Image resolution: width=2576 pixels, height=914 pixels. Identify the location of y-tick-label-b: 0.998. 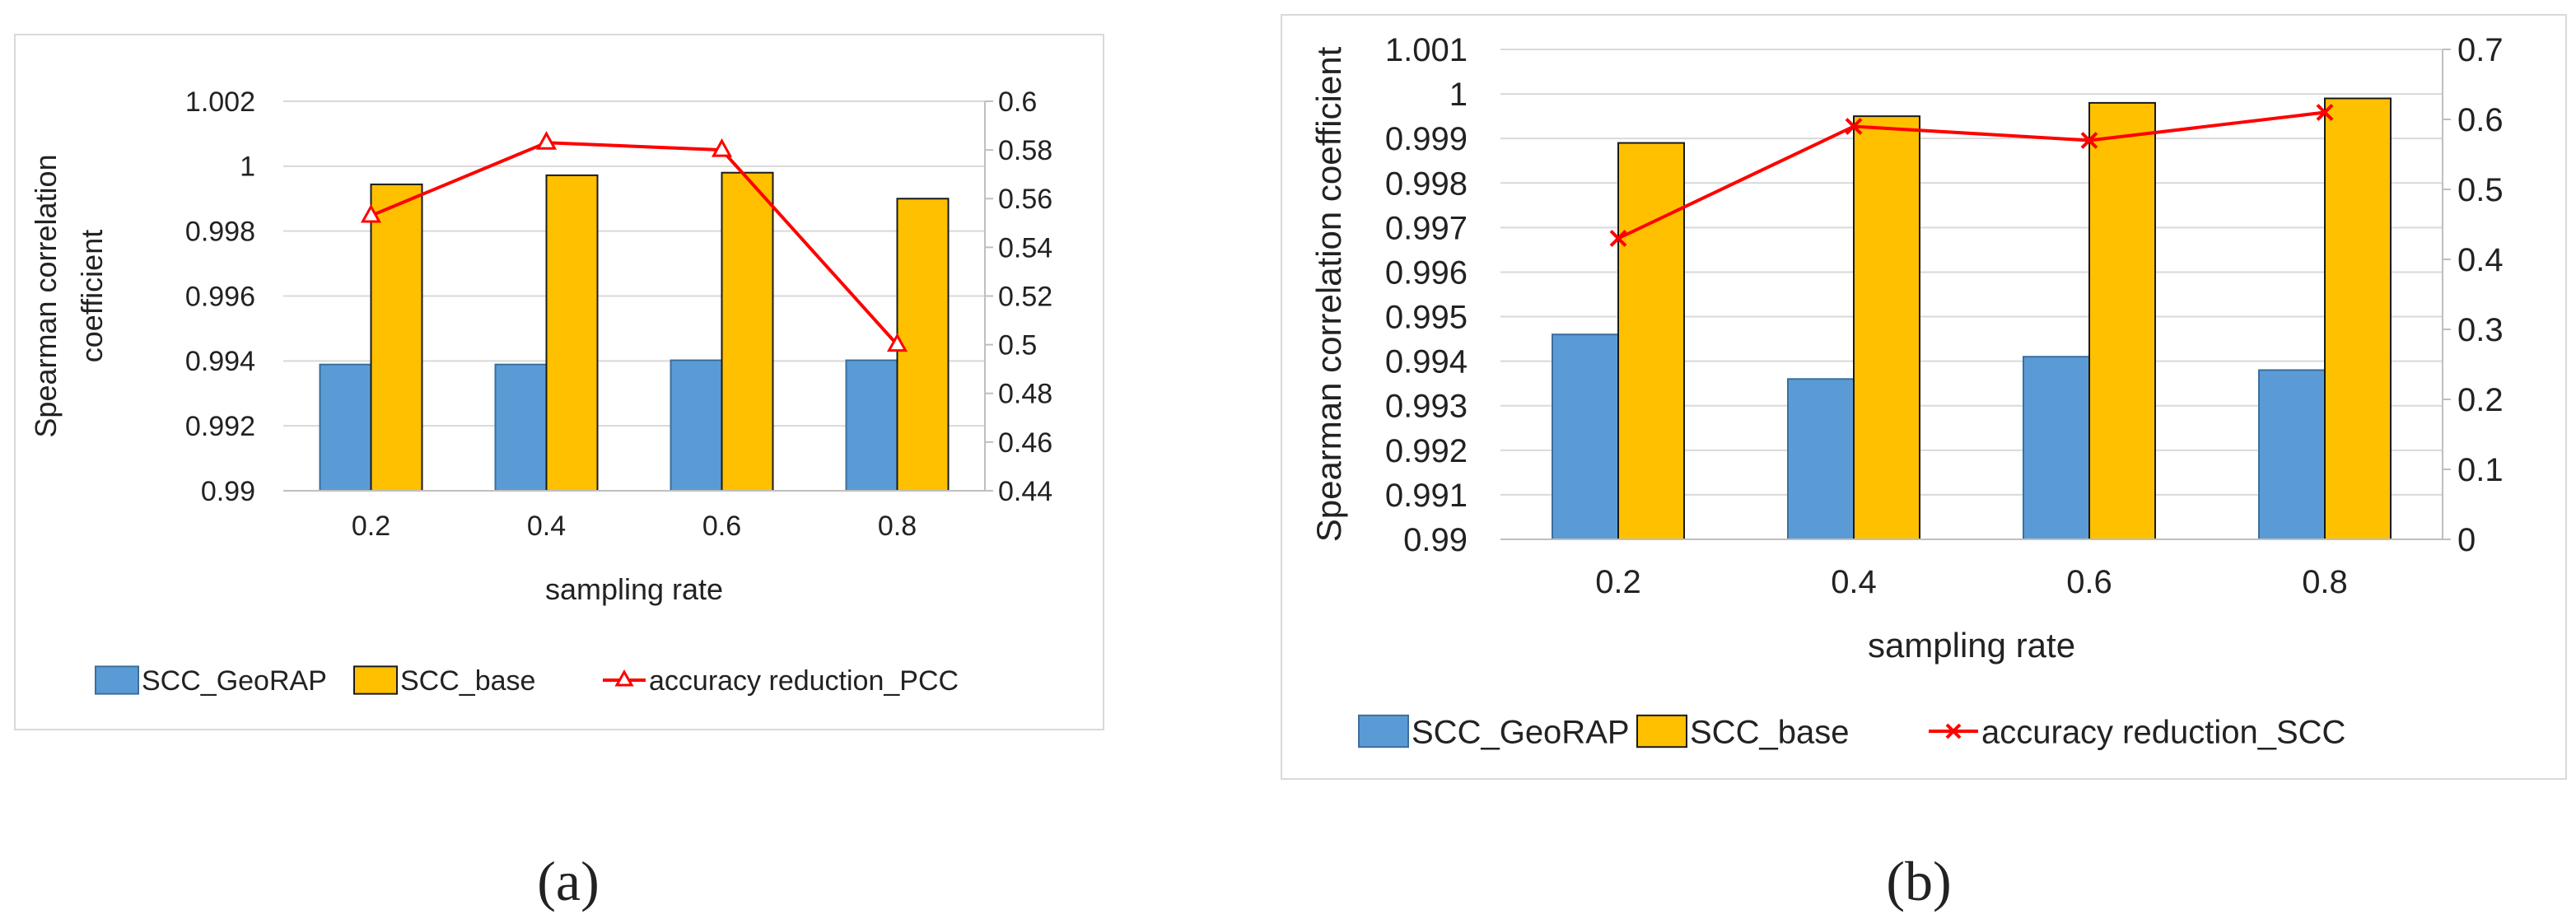
(1426, 184).